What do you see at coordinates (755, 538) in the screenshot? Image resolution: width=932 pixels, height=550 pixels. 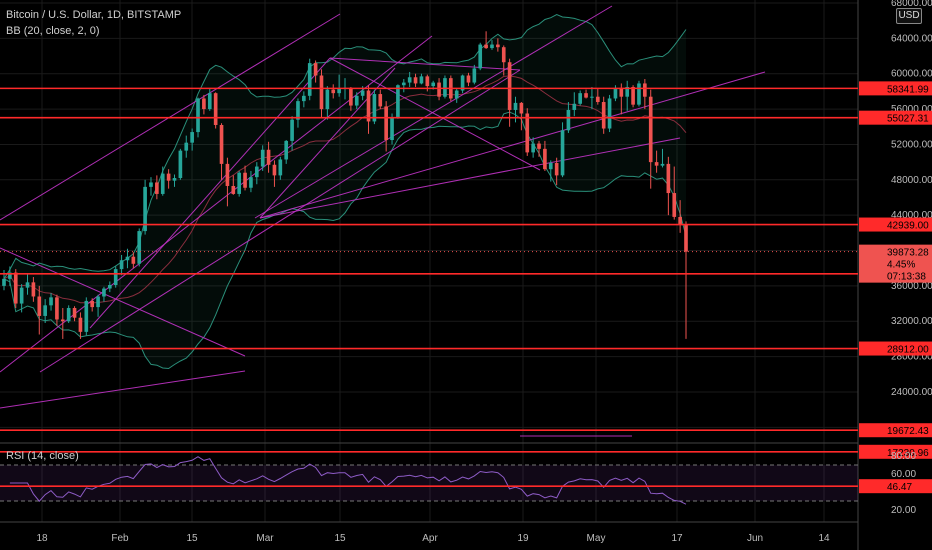 I see `x-tick-label: Jun` at bounding box center [755, 538].